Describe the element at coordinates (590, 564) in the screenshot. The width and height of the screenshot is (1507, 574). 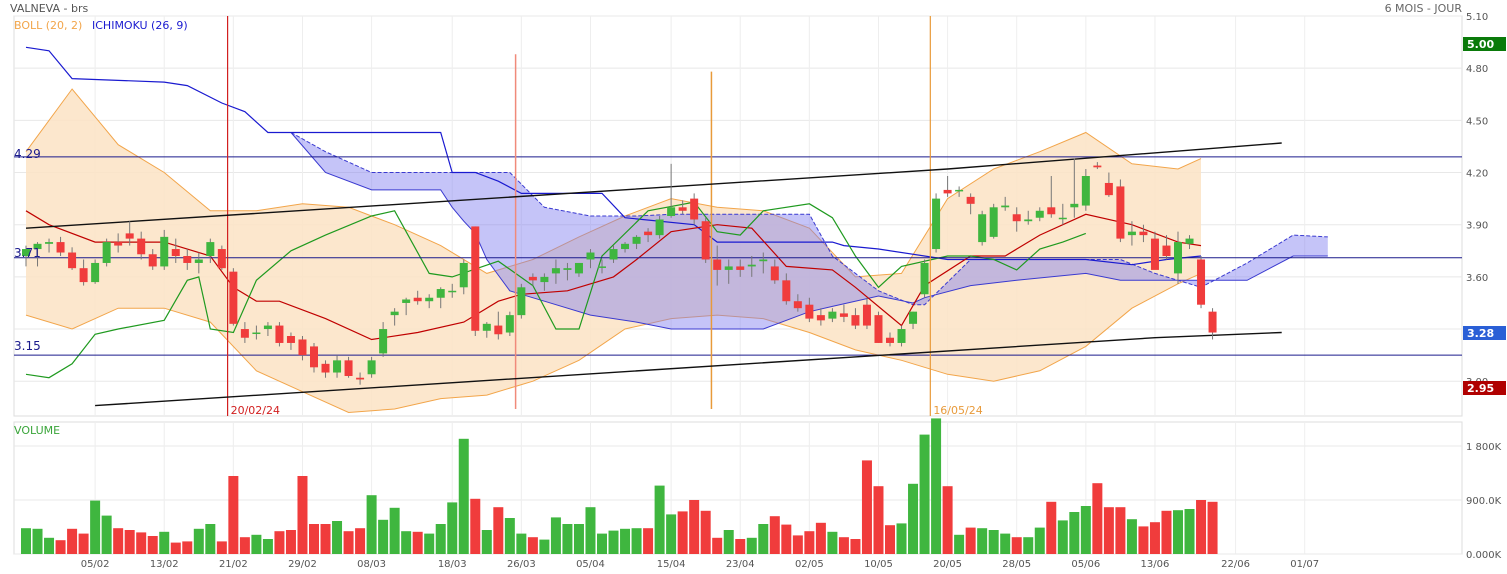
I see `date-tick-label: 05/04` at that location.